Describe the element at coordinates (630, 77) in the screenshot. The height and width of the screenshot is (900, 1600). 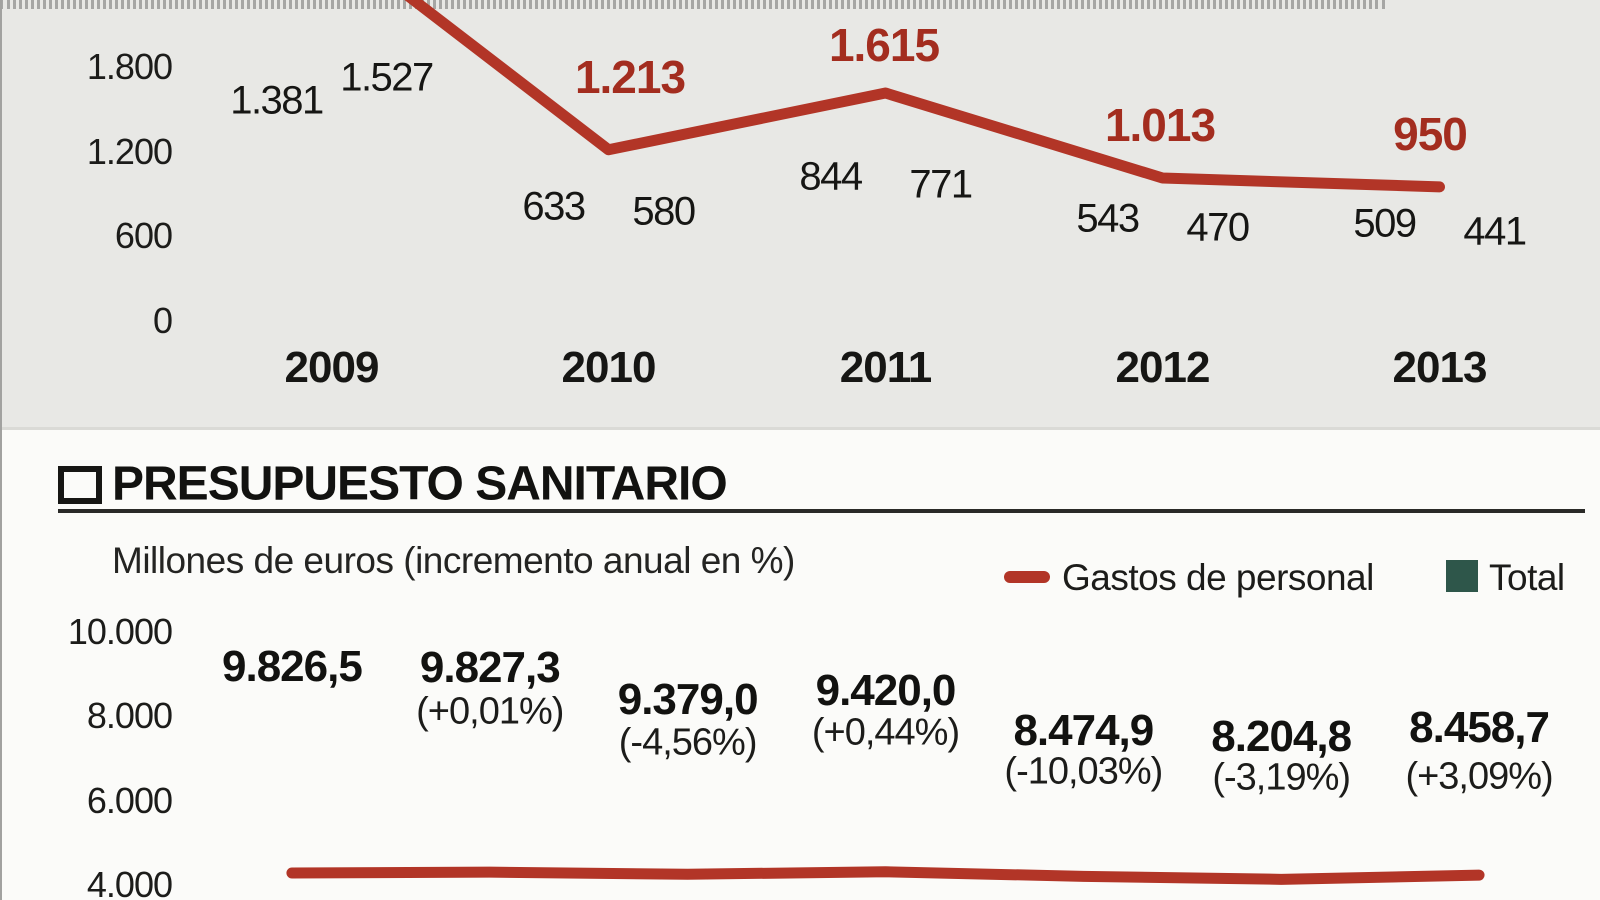
I see `line-value-label: 1.213` at that location.